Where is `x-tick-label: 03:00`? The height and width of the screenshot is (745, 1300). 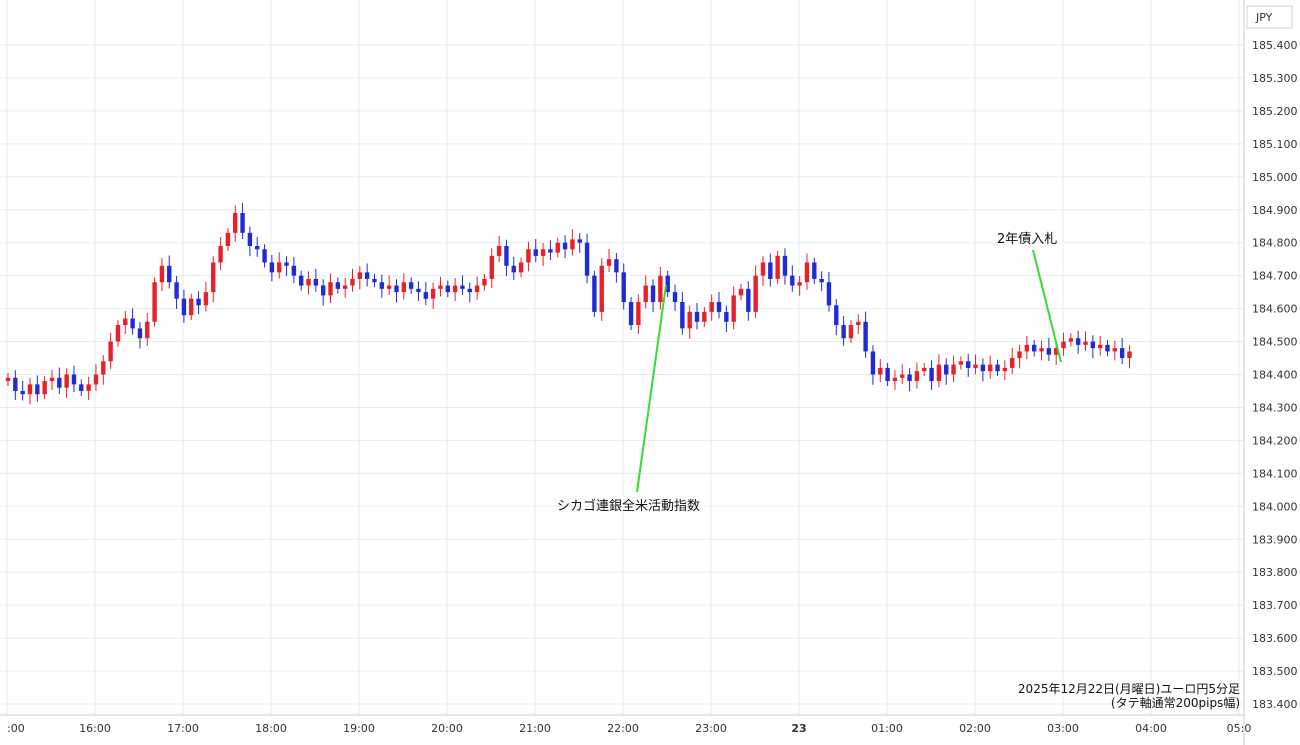 x-tick-label: 03:00 is located at coordinates (1063, 728).